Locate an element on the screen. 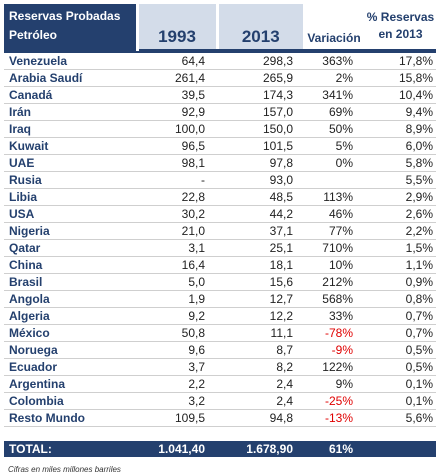 The image size is (443, 474). value-1993: 1,9 is located at coordinates (177, 299).